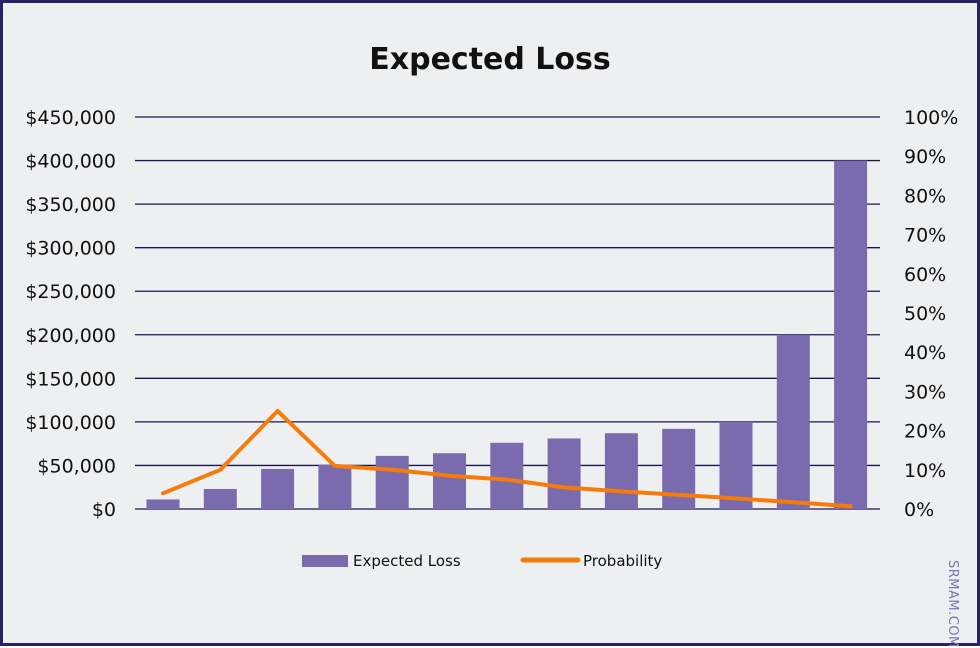 The height and width of the screenshot is (648, 980). Describe the element at coordinates (925, 275) in the screenshot. I see `y2-tick-label: 60%` at that location.